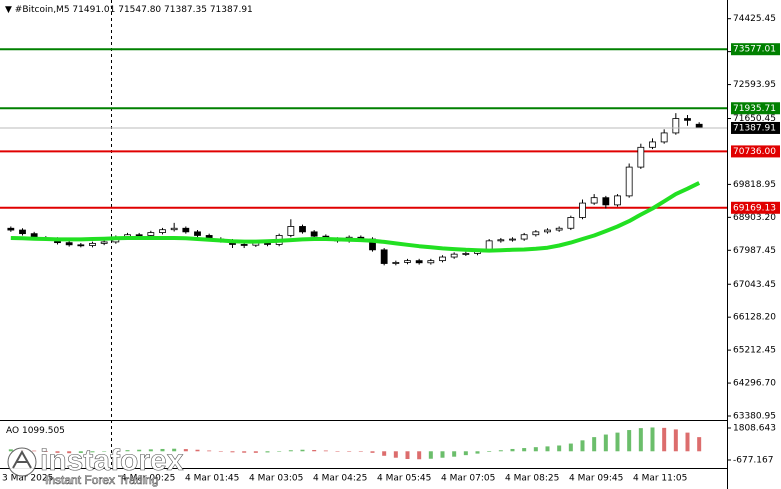 The height and width of the screenshot is (489, 781). I want to click on watermark: instaforex Instant Forex Trading, so click(95, 465).